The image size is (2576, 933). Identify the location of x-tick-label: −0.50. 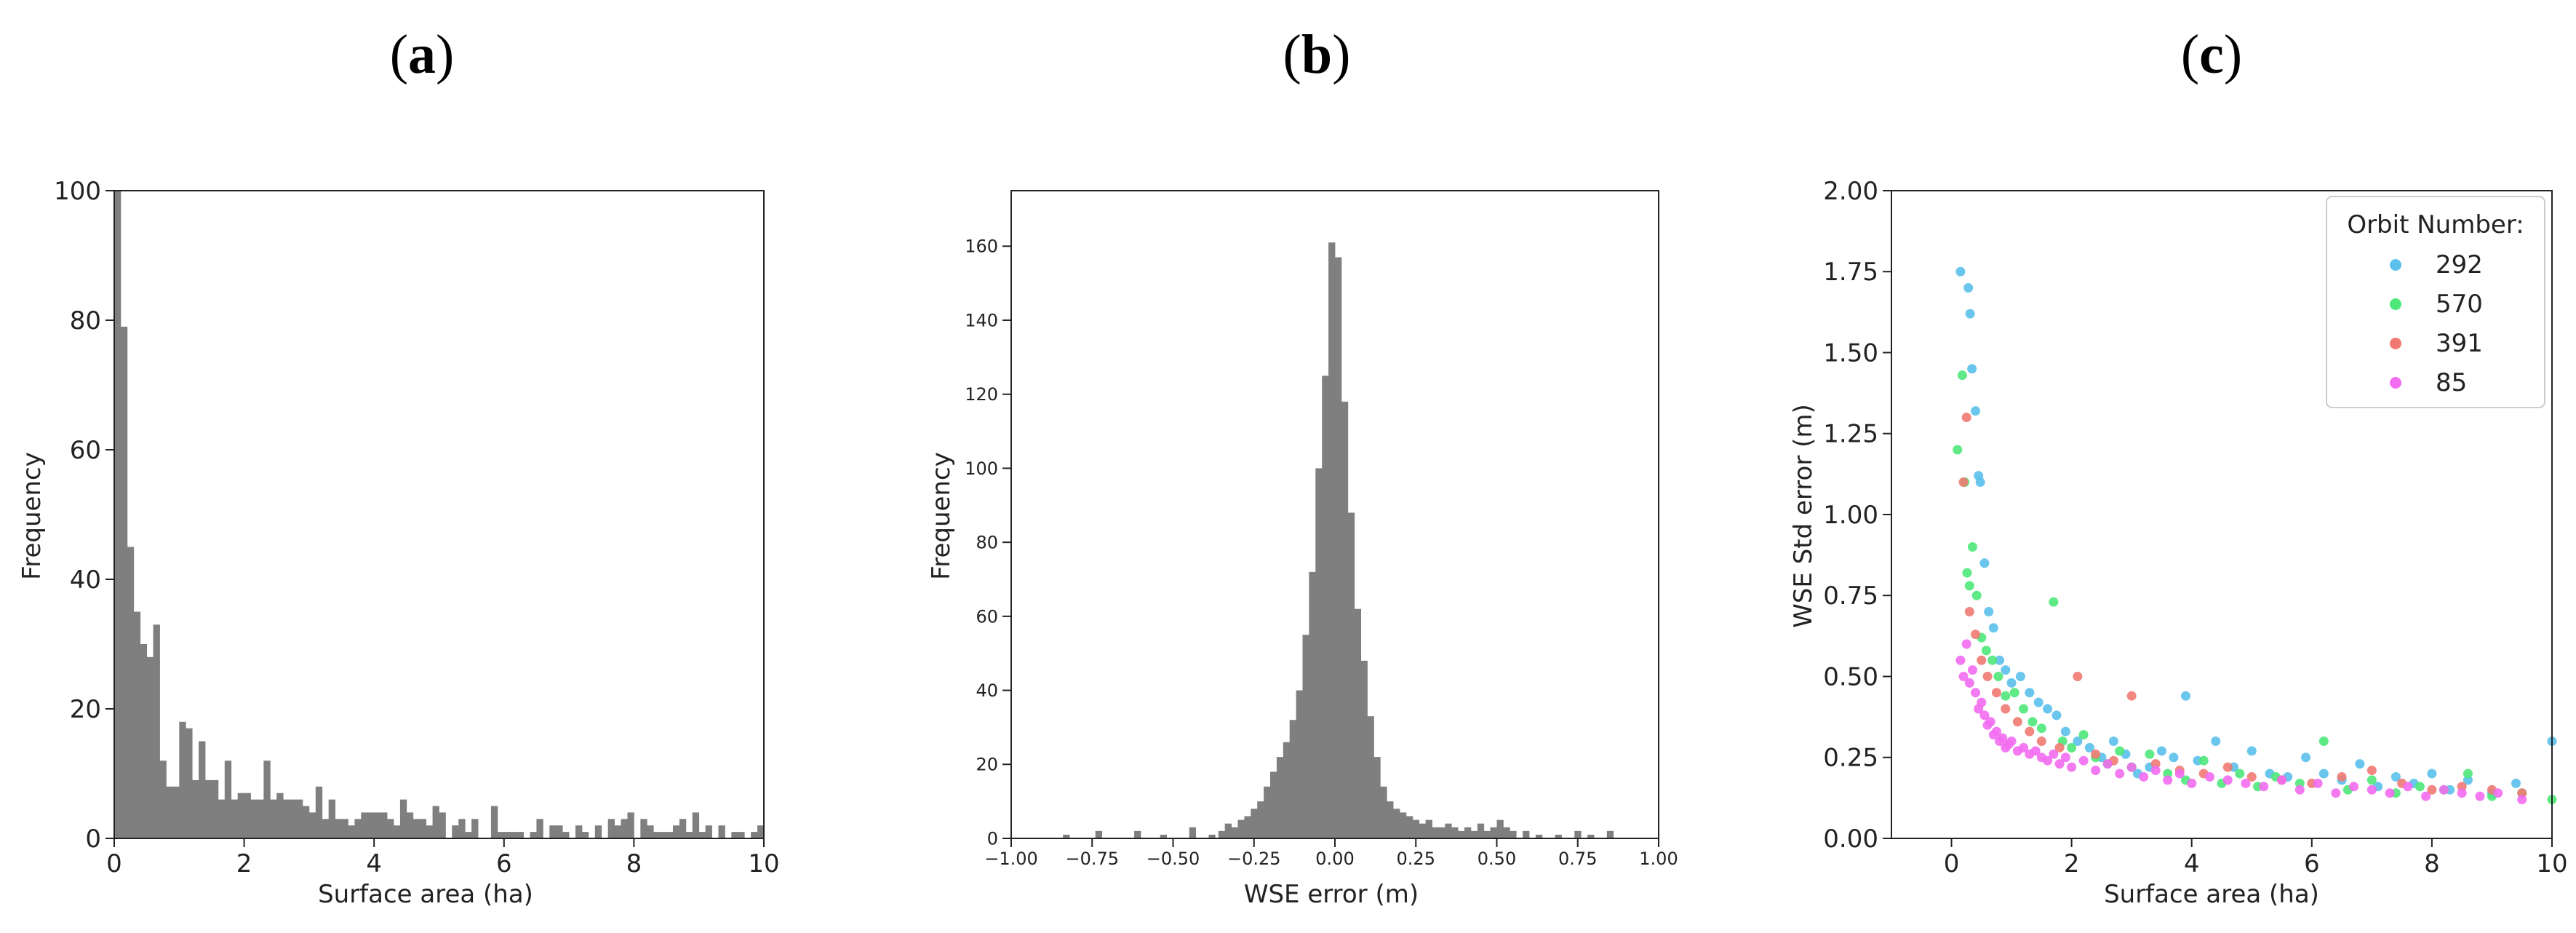
(1173, 859).